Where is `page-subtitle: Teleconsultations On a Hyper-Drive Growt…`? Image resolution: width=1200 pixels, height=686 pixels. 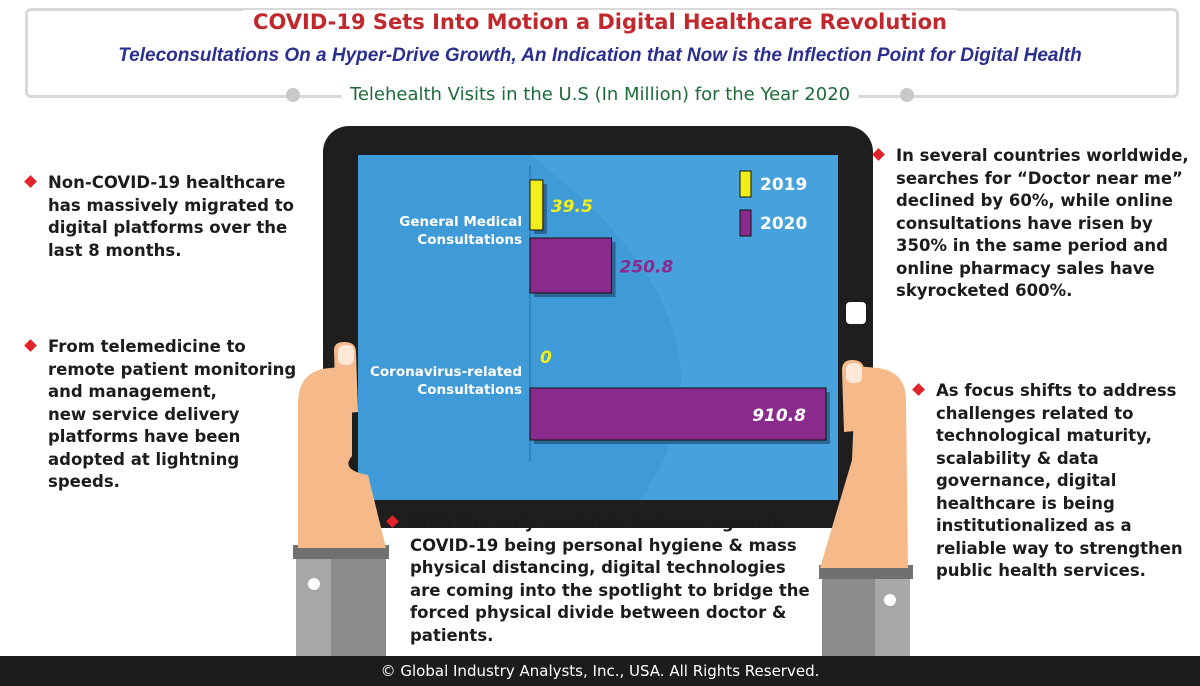
page-subtitle: Teleconsultations On a Hyper-Drive Growt… is located at coordinates (600, 55).